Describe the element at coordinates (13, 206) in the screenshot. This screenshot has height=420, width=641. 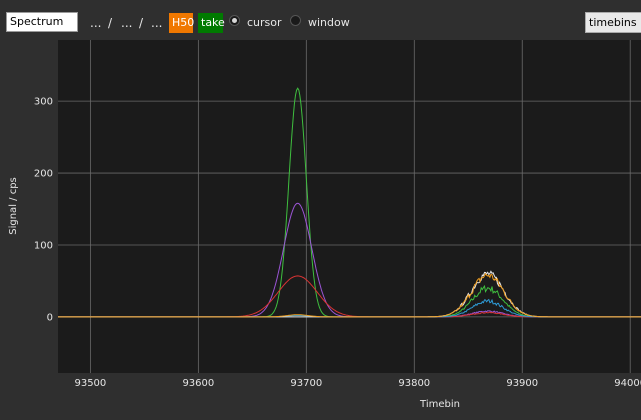
I see `y-axis-label: Signal / cps` at that location.